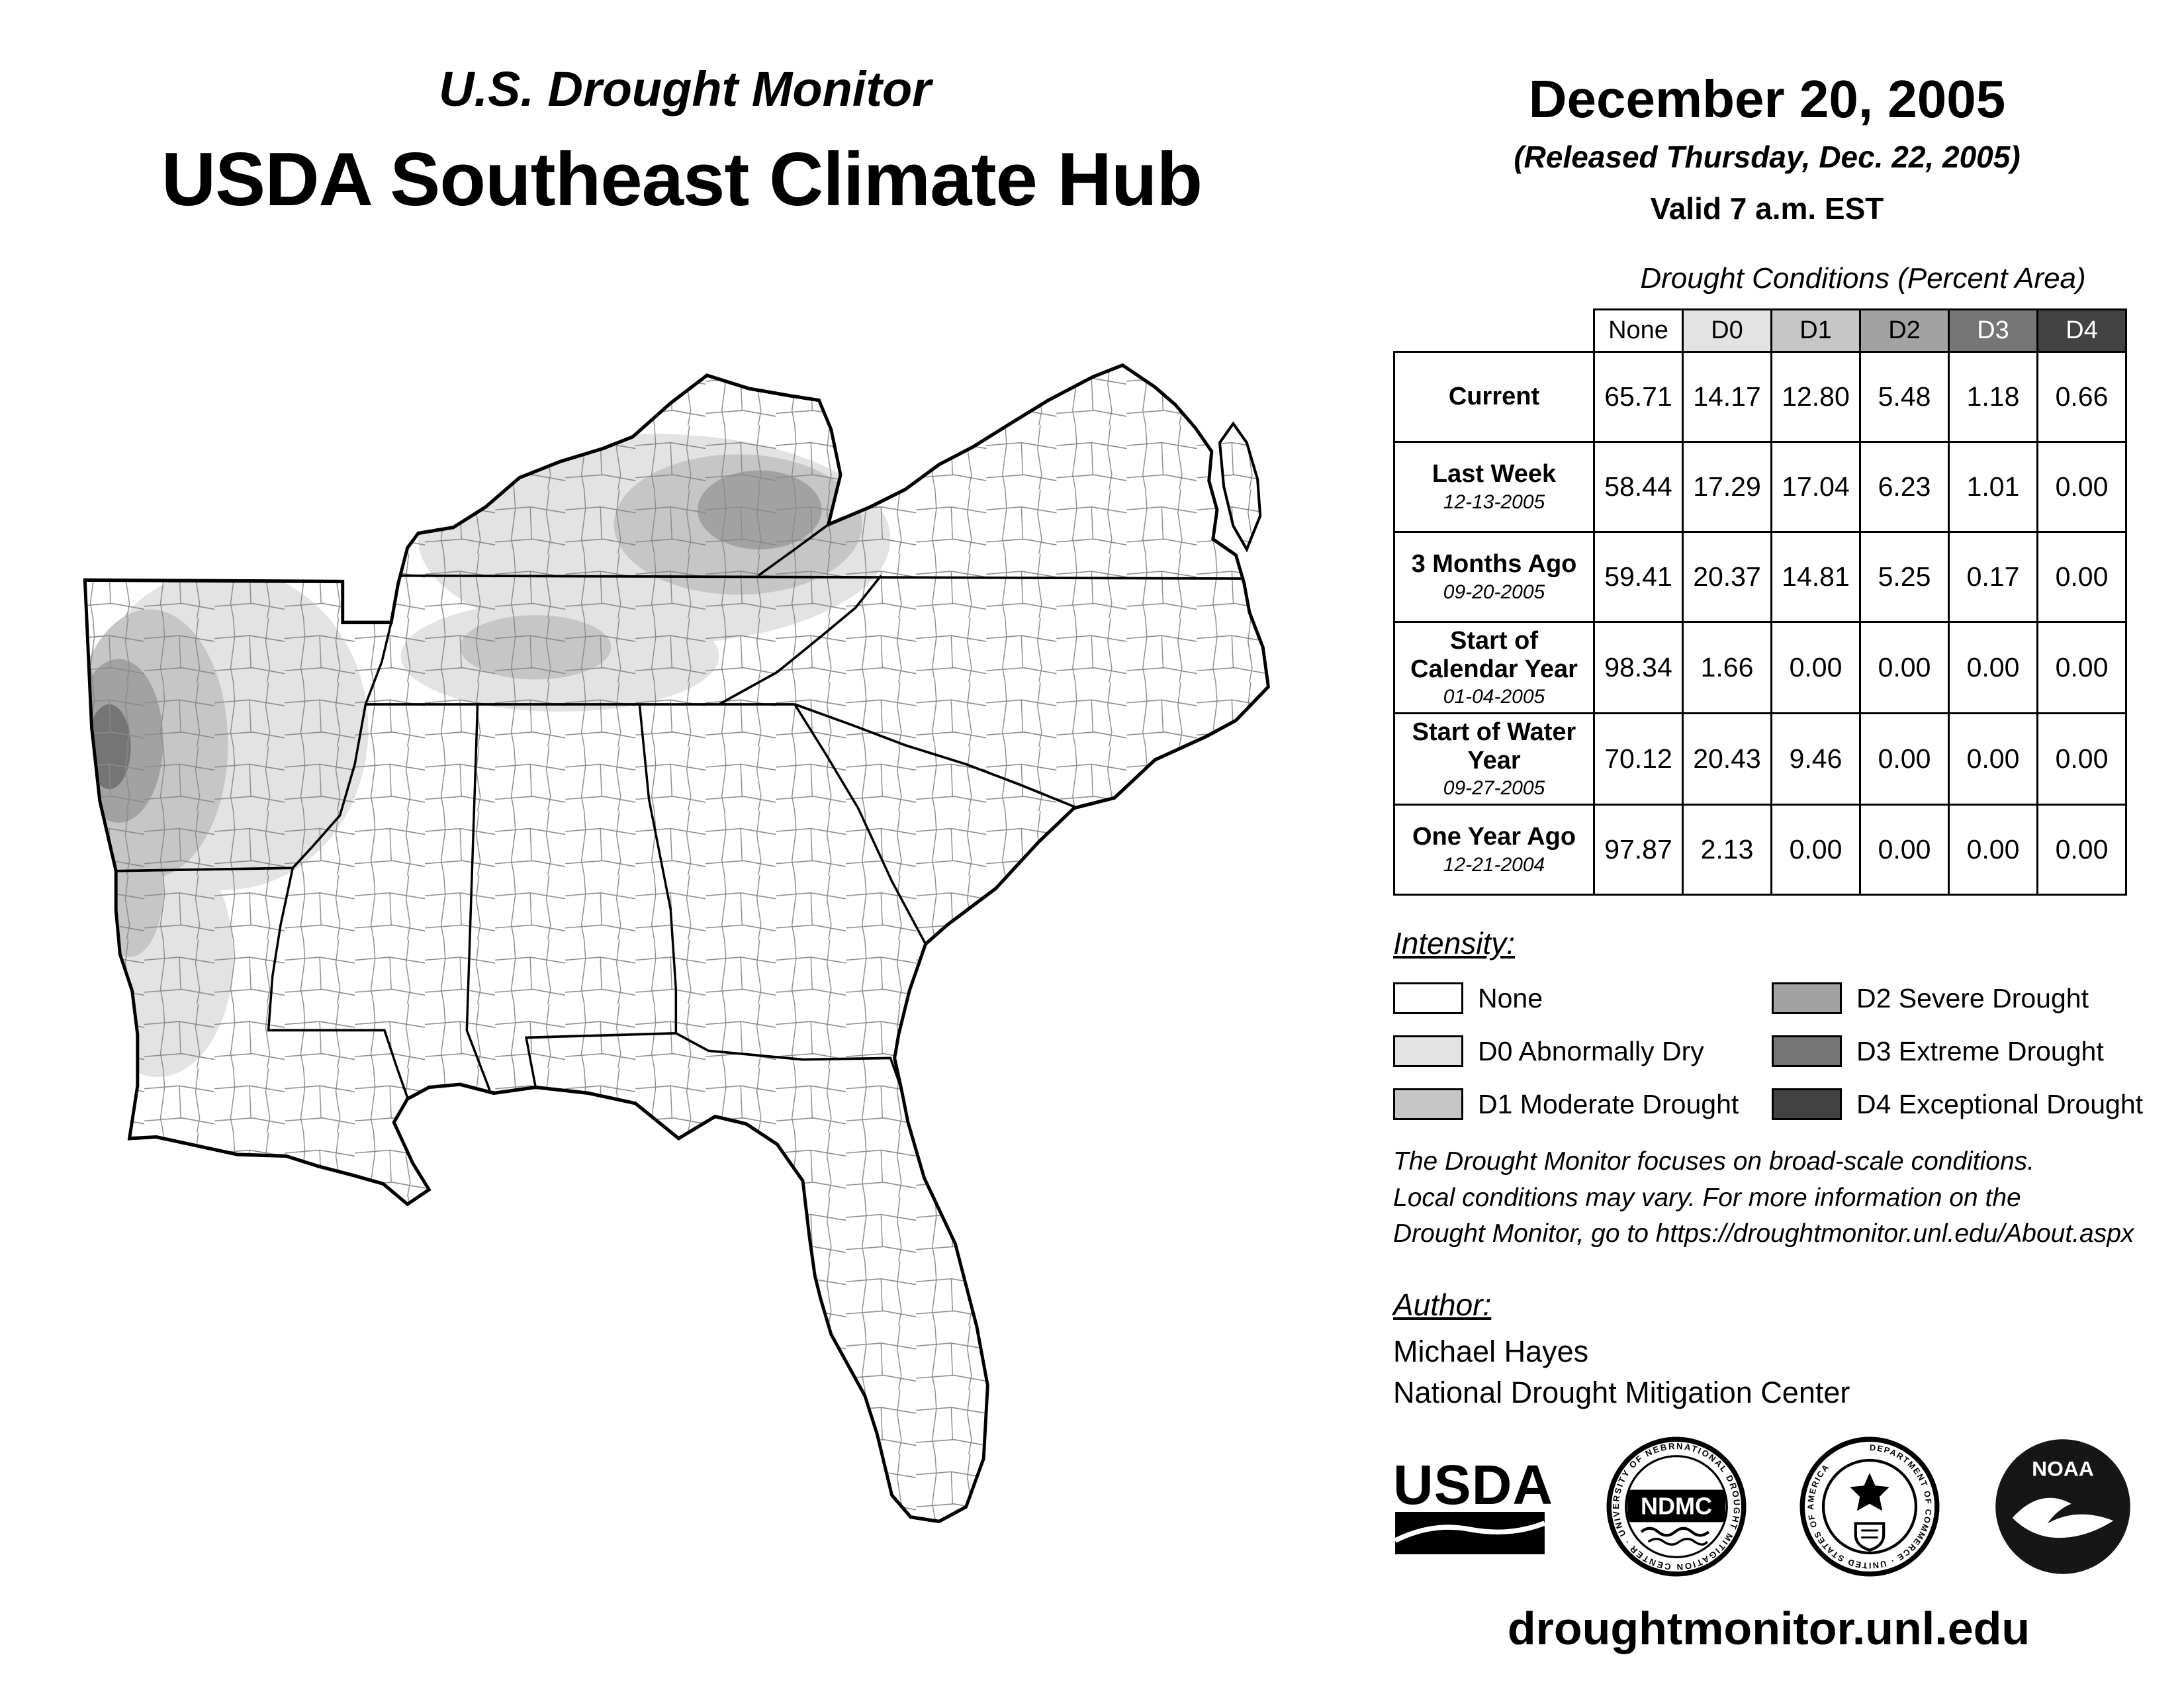  Describe the element at coordinates (1993, 487) in the screenshot. I see `value-cell: 1.01` at that location.